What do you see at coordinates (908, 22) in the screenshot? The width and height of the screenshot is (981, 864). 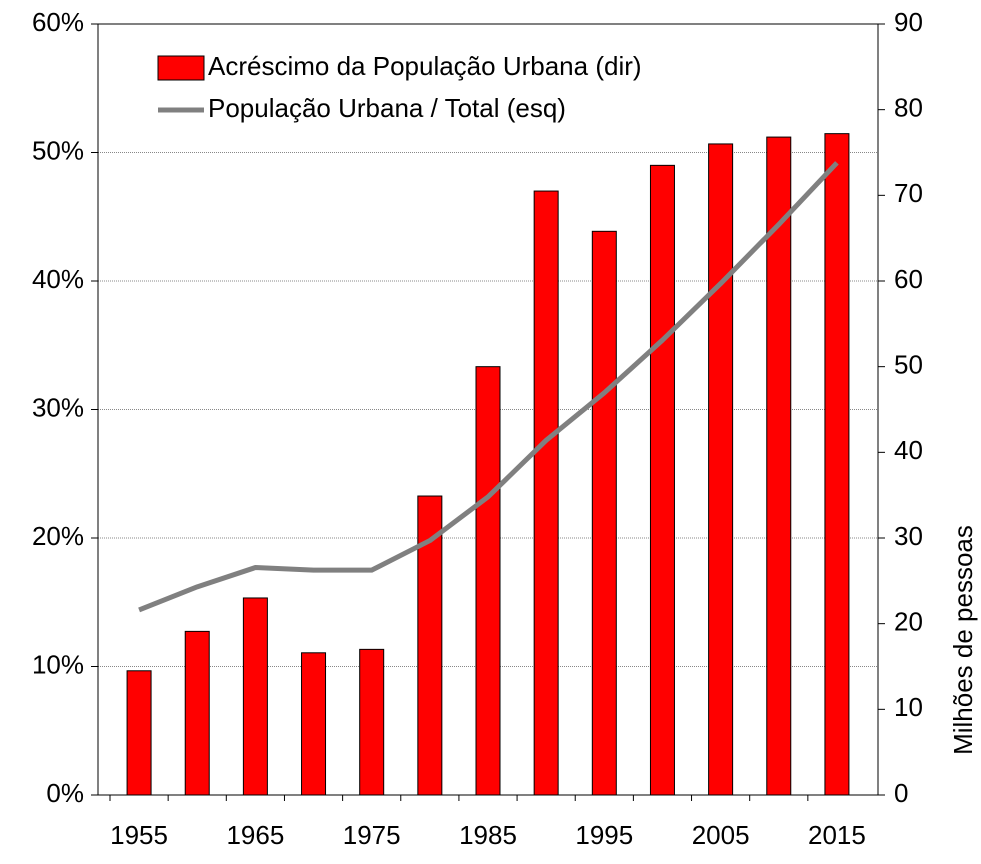 I see `y2-tick-label: 90` at bounding box center [908, 22].